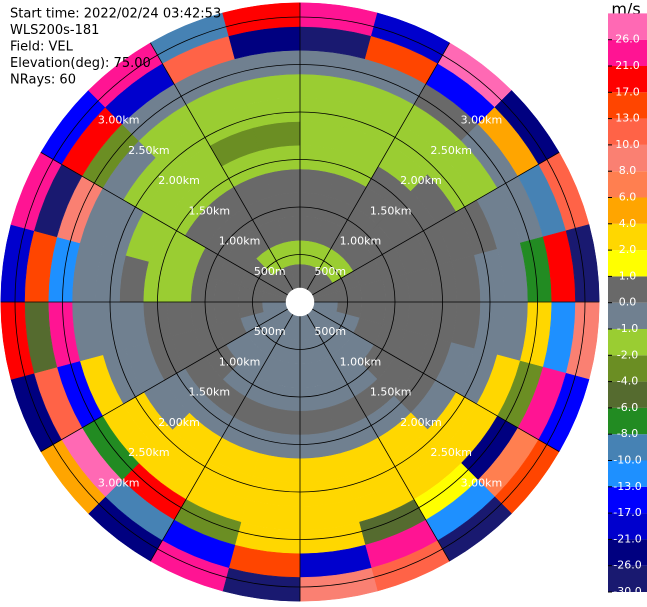 The height and width of the screenshot is (607, 647). What do you see at coordinates (627, 354) in the screenshot?
I see `colorbar-tick-label: -2.0` at bounding box center [627, 354].